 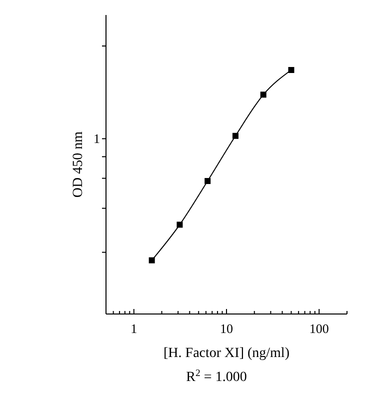 What do you see at coordinates (97, 138) in the screenshot?
I see `text: 1` at bounding box center [97, 138].